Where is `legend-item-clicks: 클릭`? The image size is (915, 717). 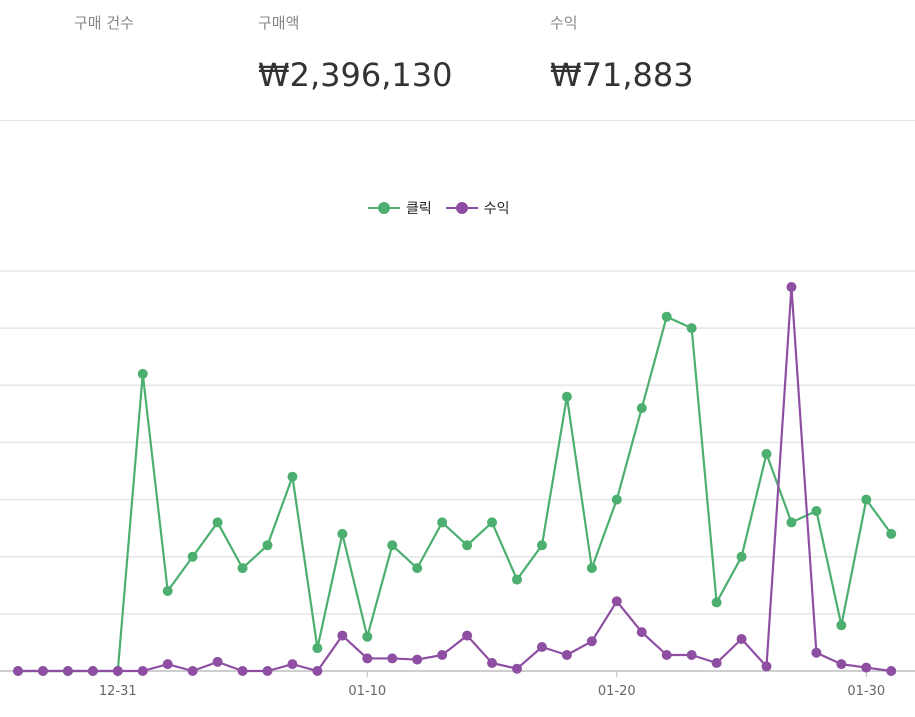
legend-item-clicks: 클릭 is located at coordinates (400, 208).